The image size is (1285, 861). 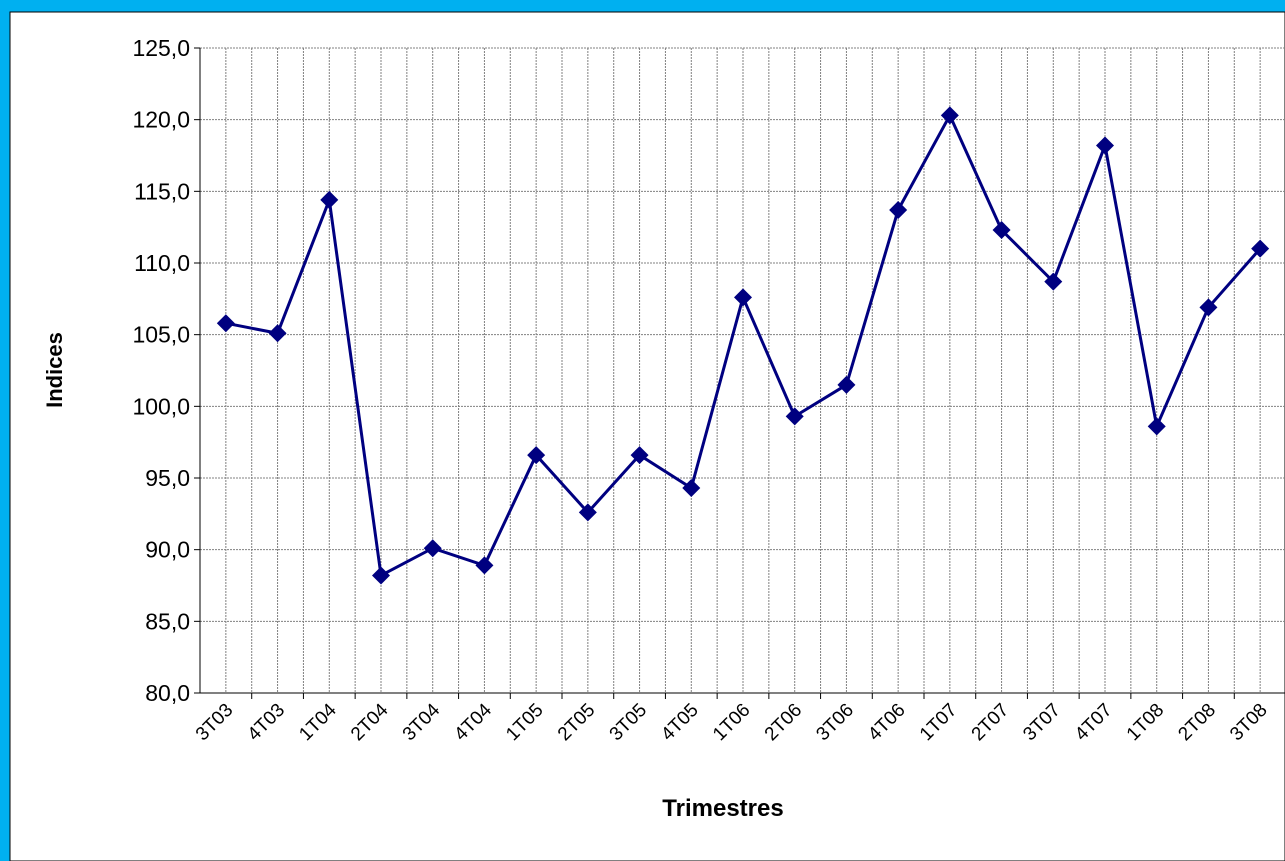 What do you see at coordinates (161, 406) in the screenshot?
I see `y-tick-label: 100,0` at bounding box center [161, 406].